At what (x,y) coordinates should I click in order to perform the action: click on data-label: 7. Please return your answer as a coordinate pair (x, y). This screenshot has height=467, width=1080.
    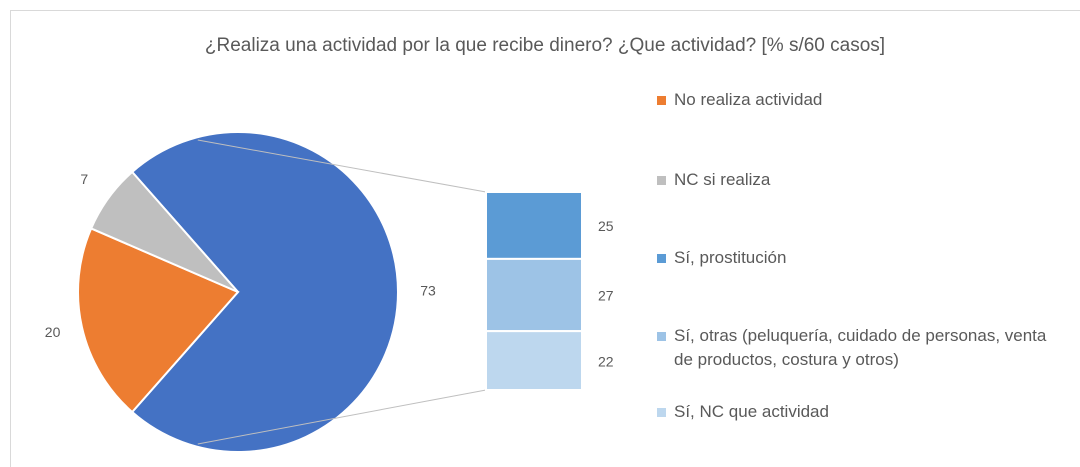
    Looking at the image, I should click on (84, 179).